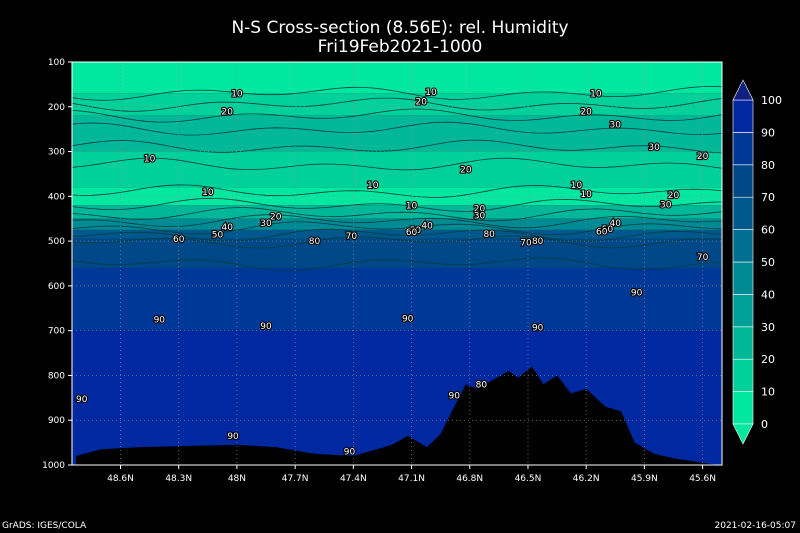 The height and width of the screenshot is (533, 800). What do you see at coordinates (768, 262) in the screenshot?
I see `colorbar-tick-label: 50` at bounding box center [768, 262].